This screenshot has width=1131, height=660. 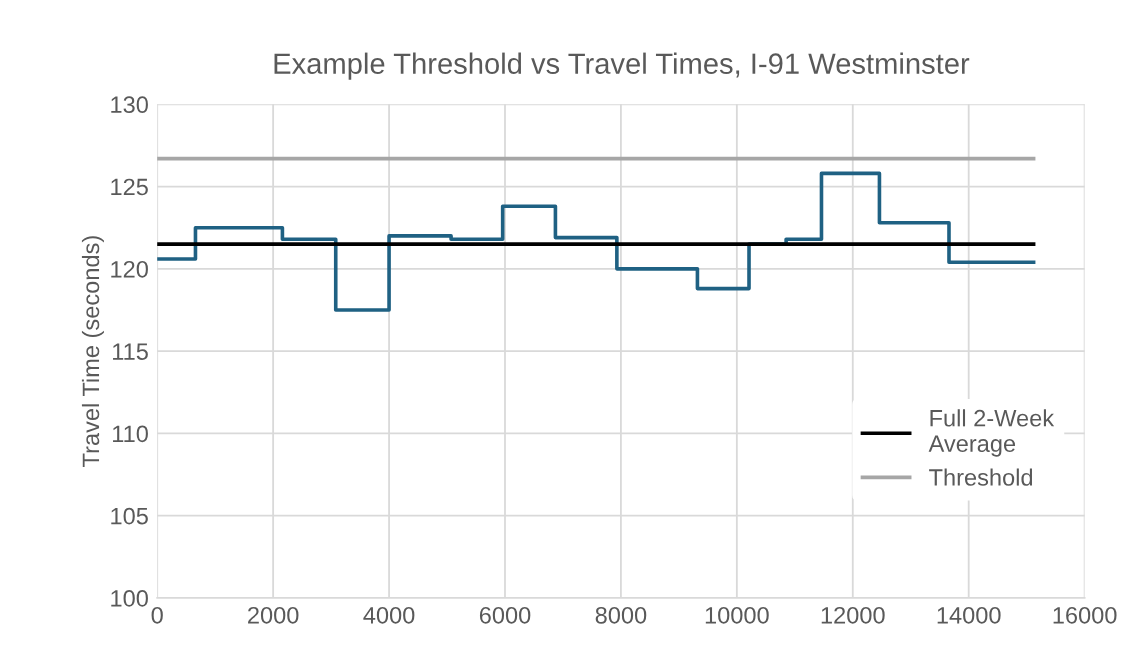 I want to click on x-tick-label: 14000, so click(x=969, y=615).